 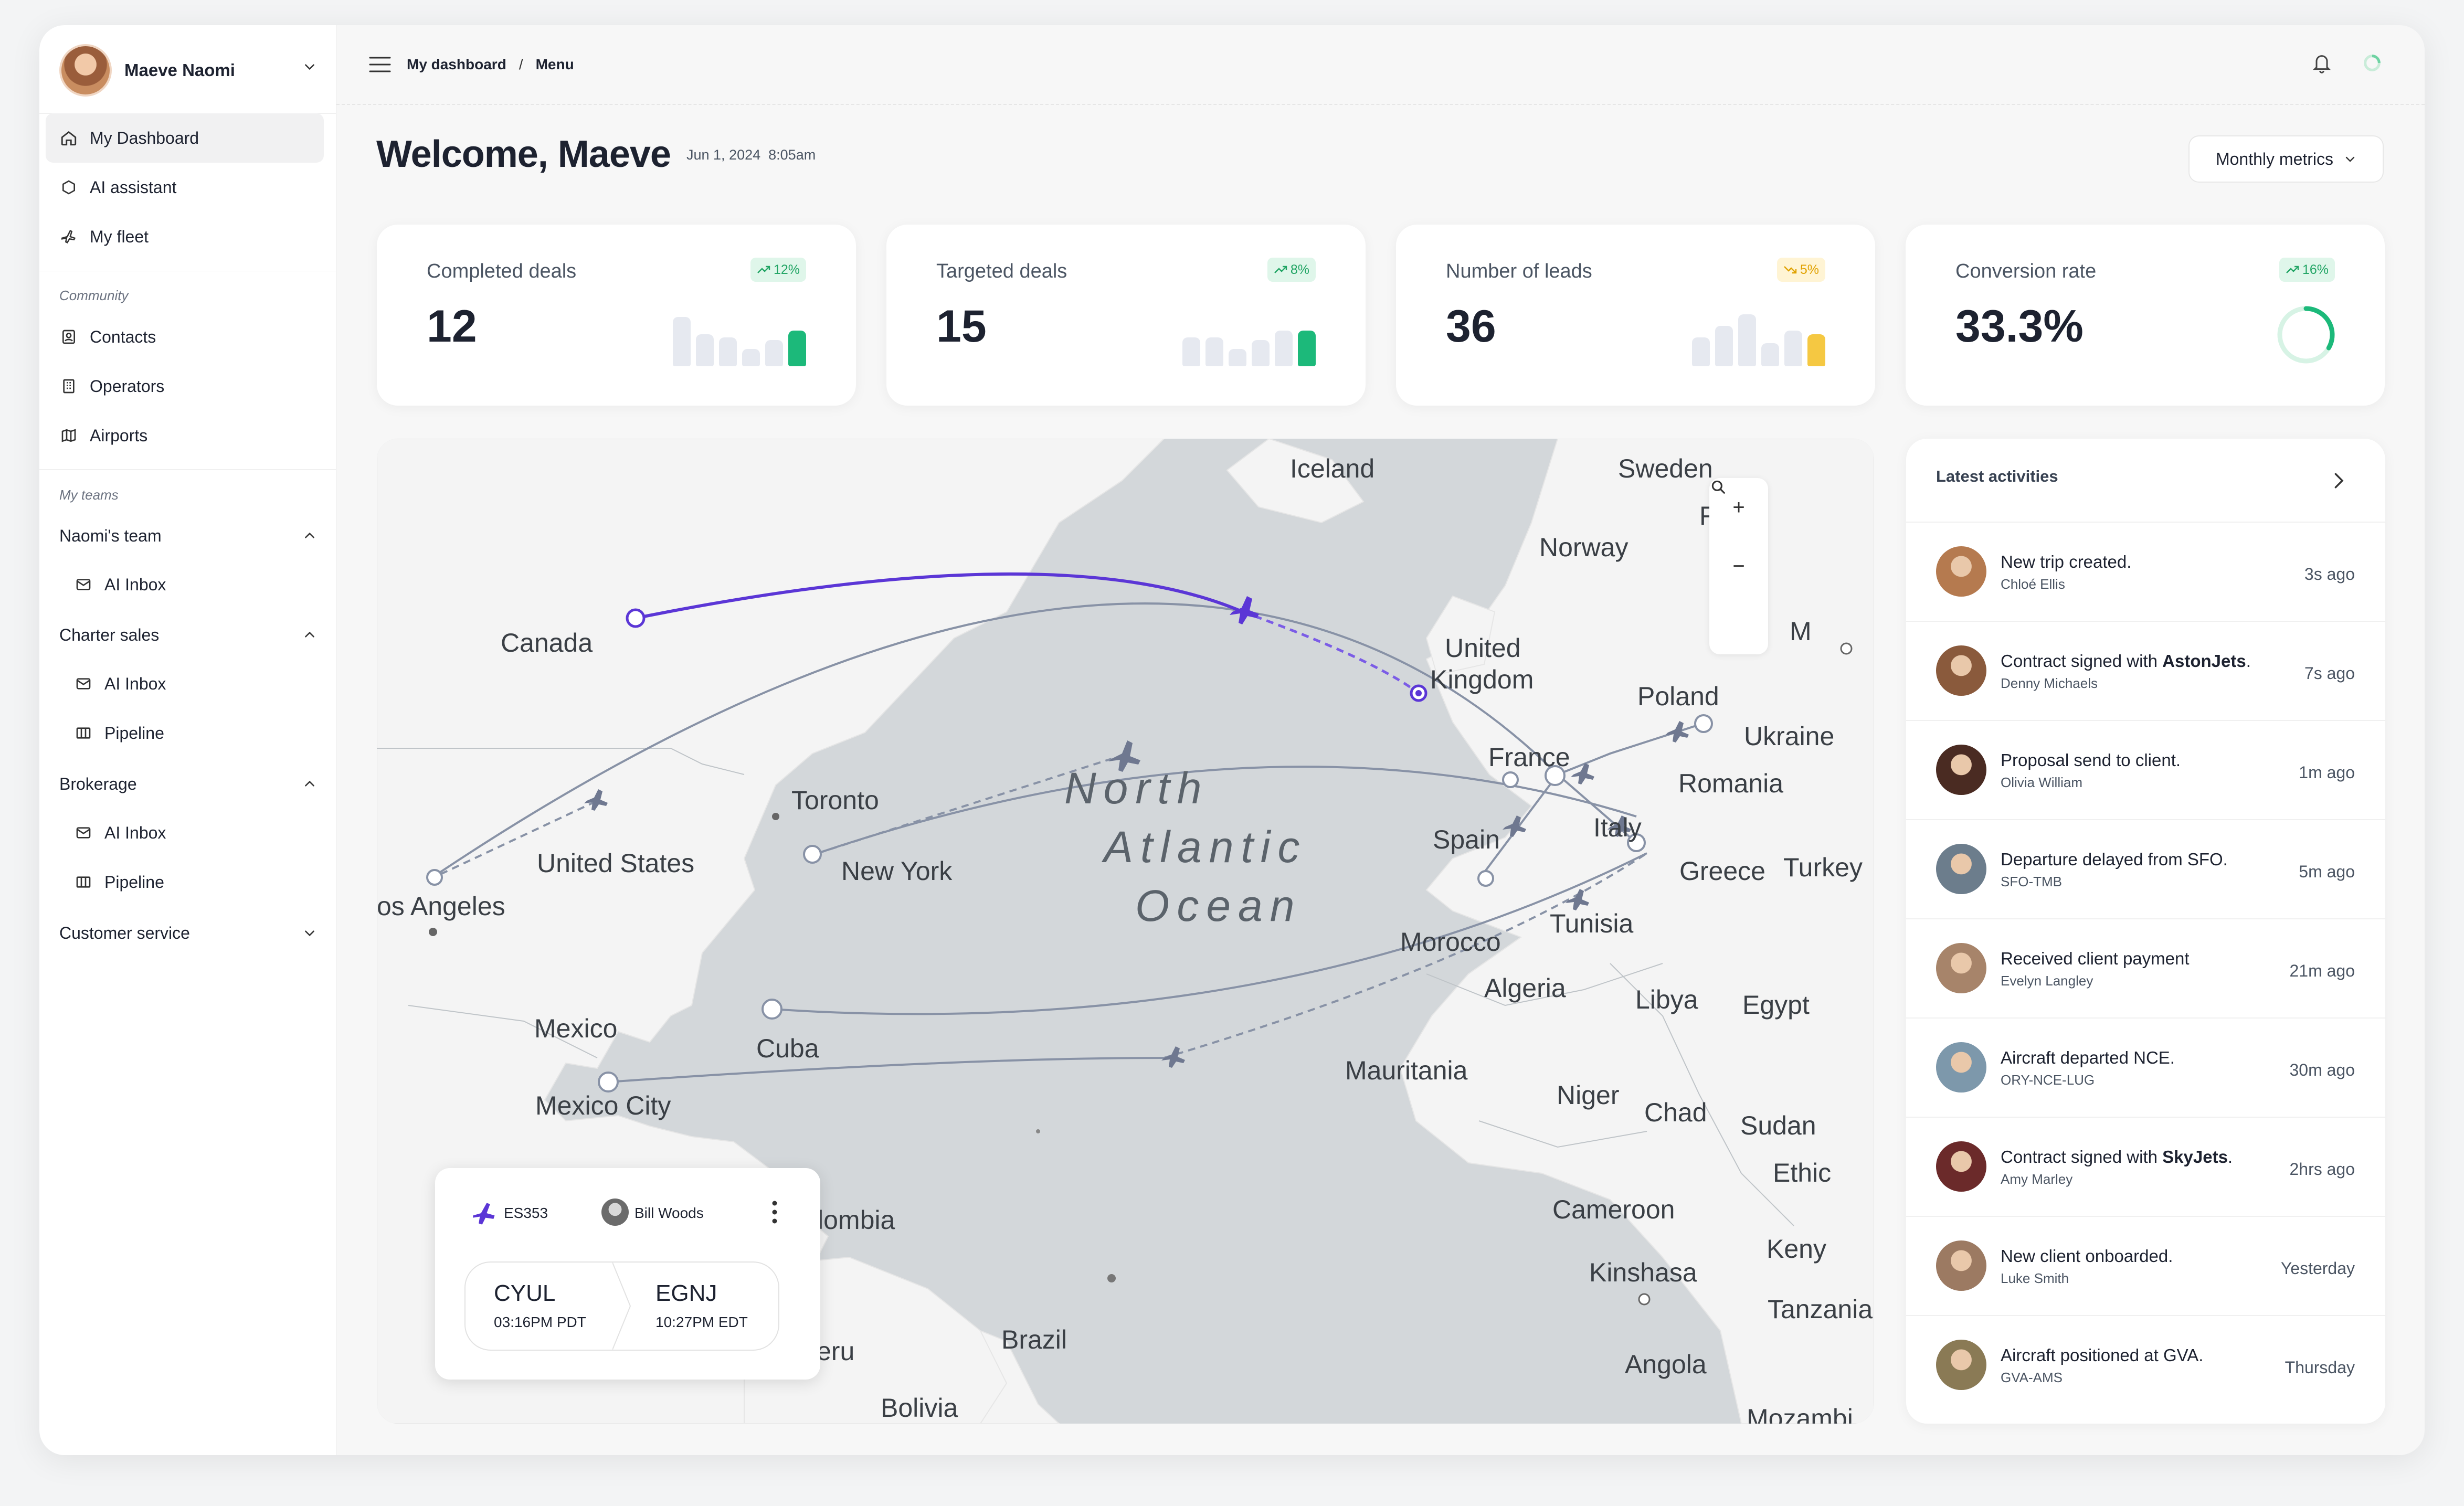 What do you see at coordinates (68, 386) in the screenshot?
I see `building-icon` at bounding box center [68, 386].